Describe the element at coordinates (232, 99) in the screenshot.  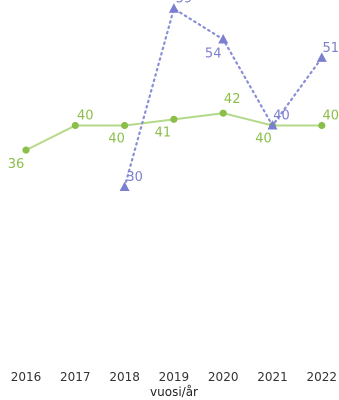
I see `data-label: 42` at that location.